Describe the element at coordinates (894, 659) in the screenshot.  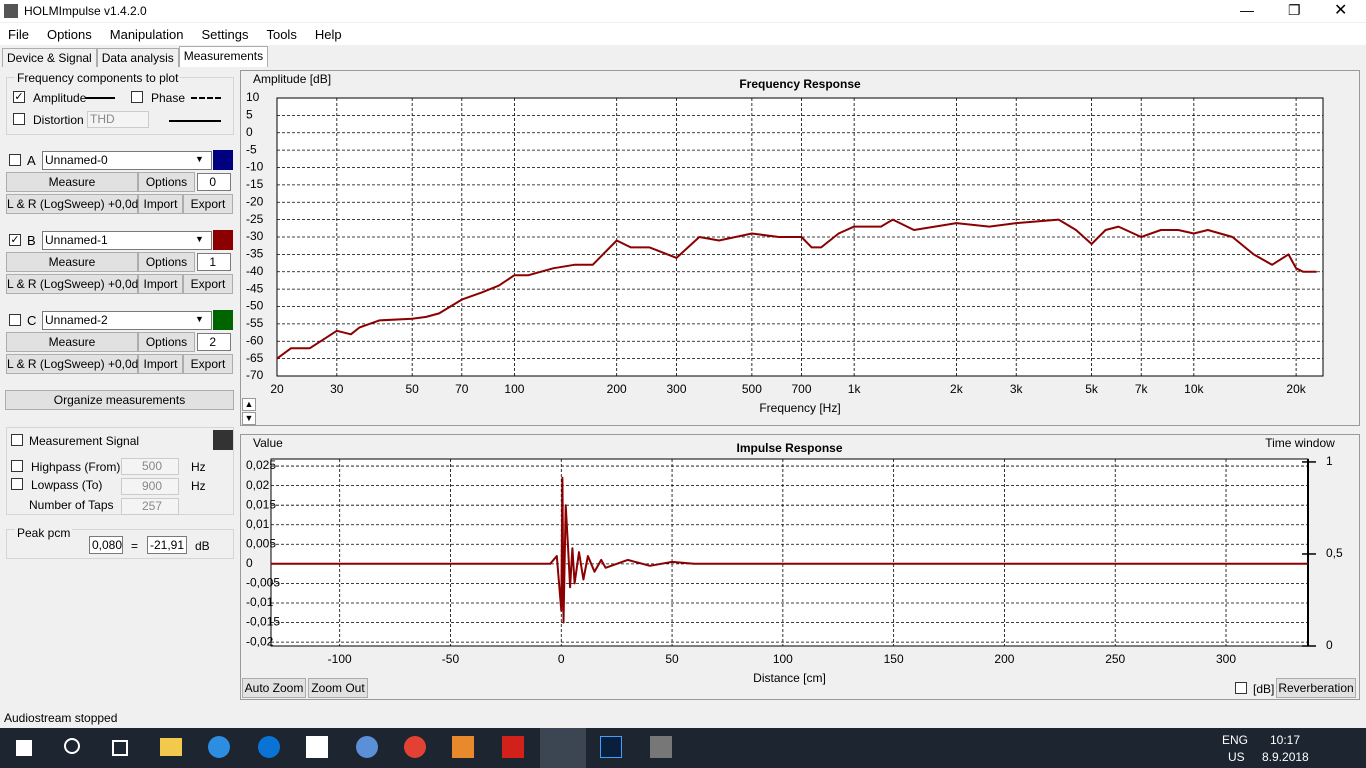
I see `x-tick-label: 150` at that location.